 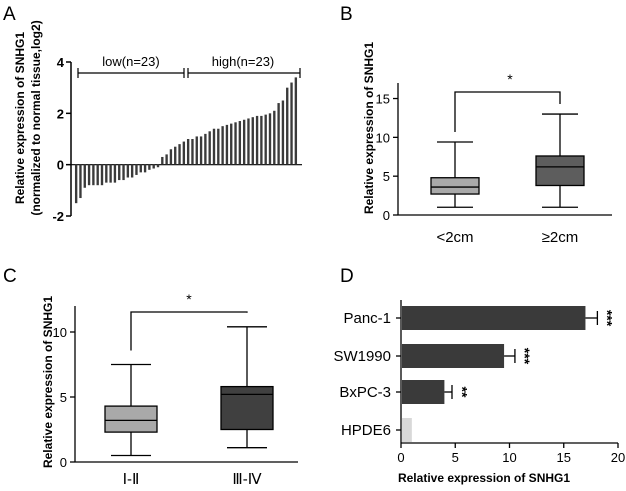 I want to click on group-label-high: high(n=23), so click(x=243, y=61).